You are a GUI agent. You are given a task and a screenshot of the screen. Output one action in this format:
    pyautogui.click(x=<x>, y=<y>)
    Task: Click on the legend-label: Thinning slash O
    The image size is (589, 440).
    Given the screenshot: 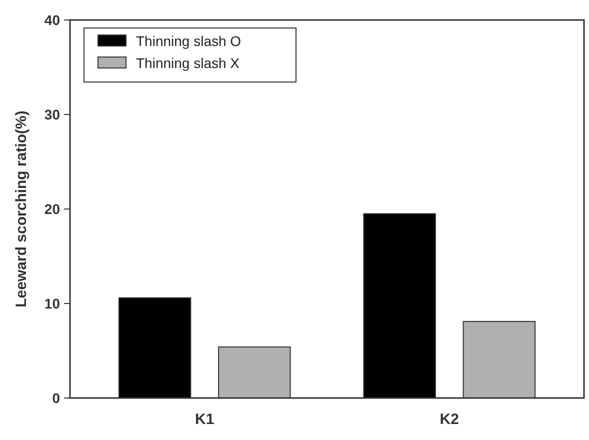 What is the action you would take?
    pyautogui.click(x=189, y=40)
    